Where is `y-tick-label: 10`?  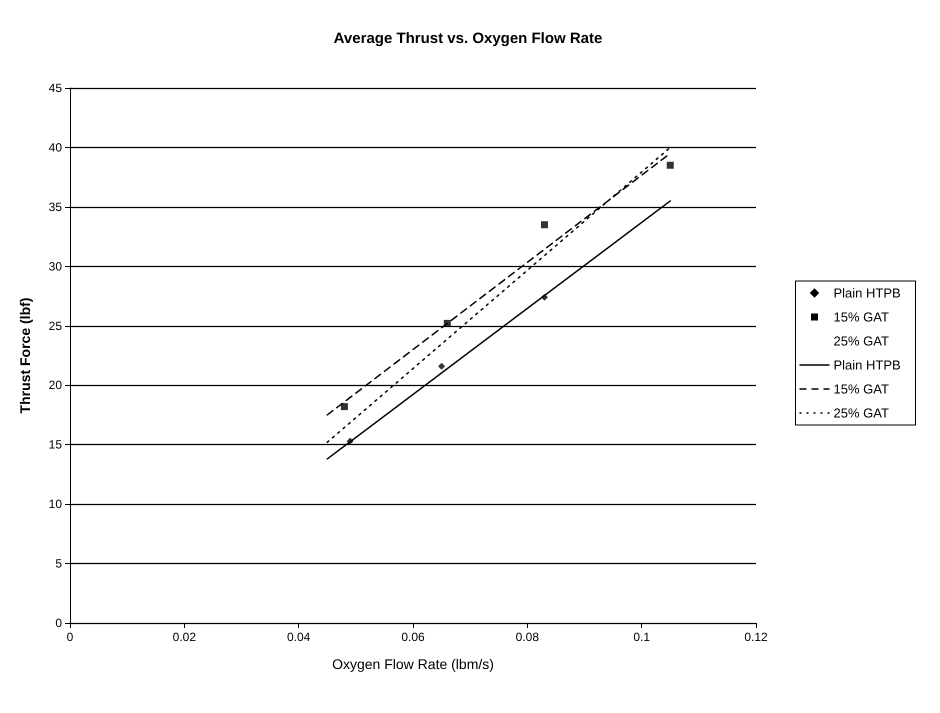
y-tick-label: 10 is located at coordinates (55, 504).